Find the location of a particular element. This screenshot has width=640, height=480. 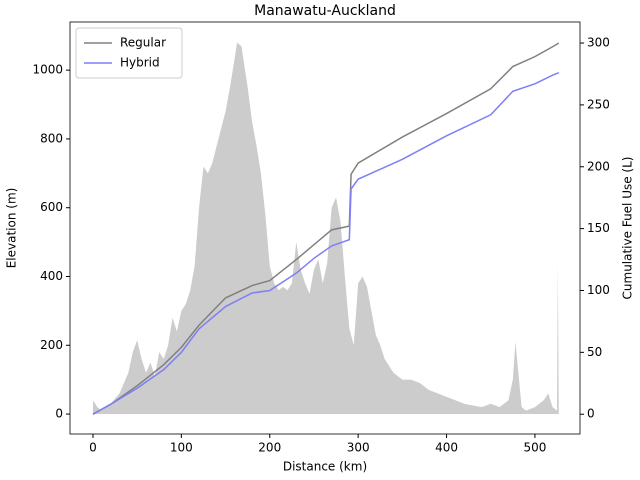

y2-tick-label: 300 is located at coordinates (598, 43).